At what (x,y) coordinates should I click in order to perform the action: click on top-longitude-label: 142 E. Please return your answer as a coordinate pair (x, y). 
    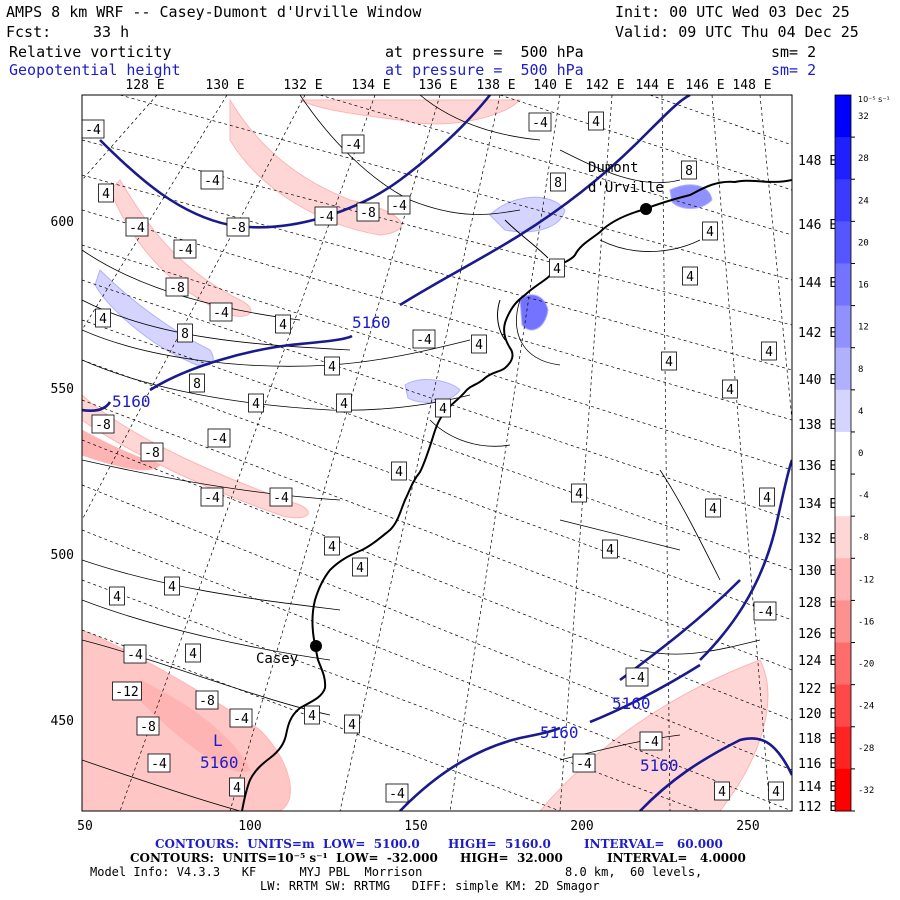
    Looking at the image, I should click on (604, 85).